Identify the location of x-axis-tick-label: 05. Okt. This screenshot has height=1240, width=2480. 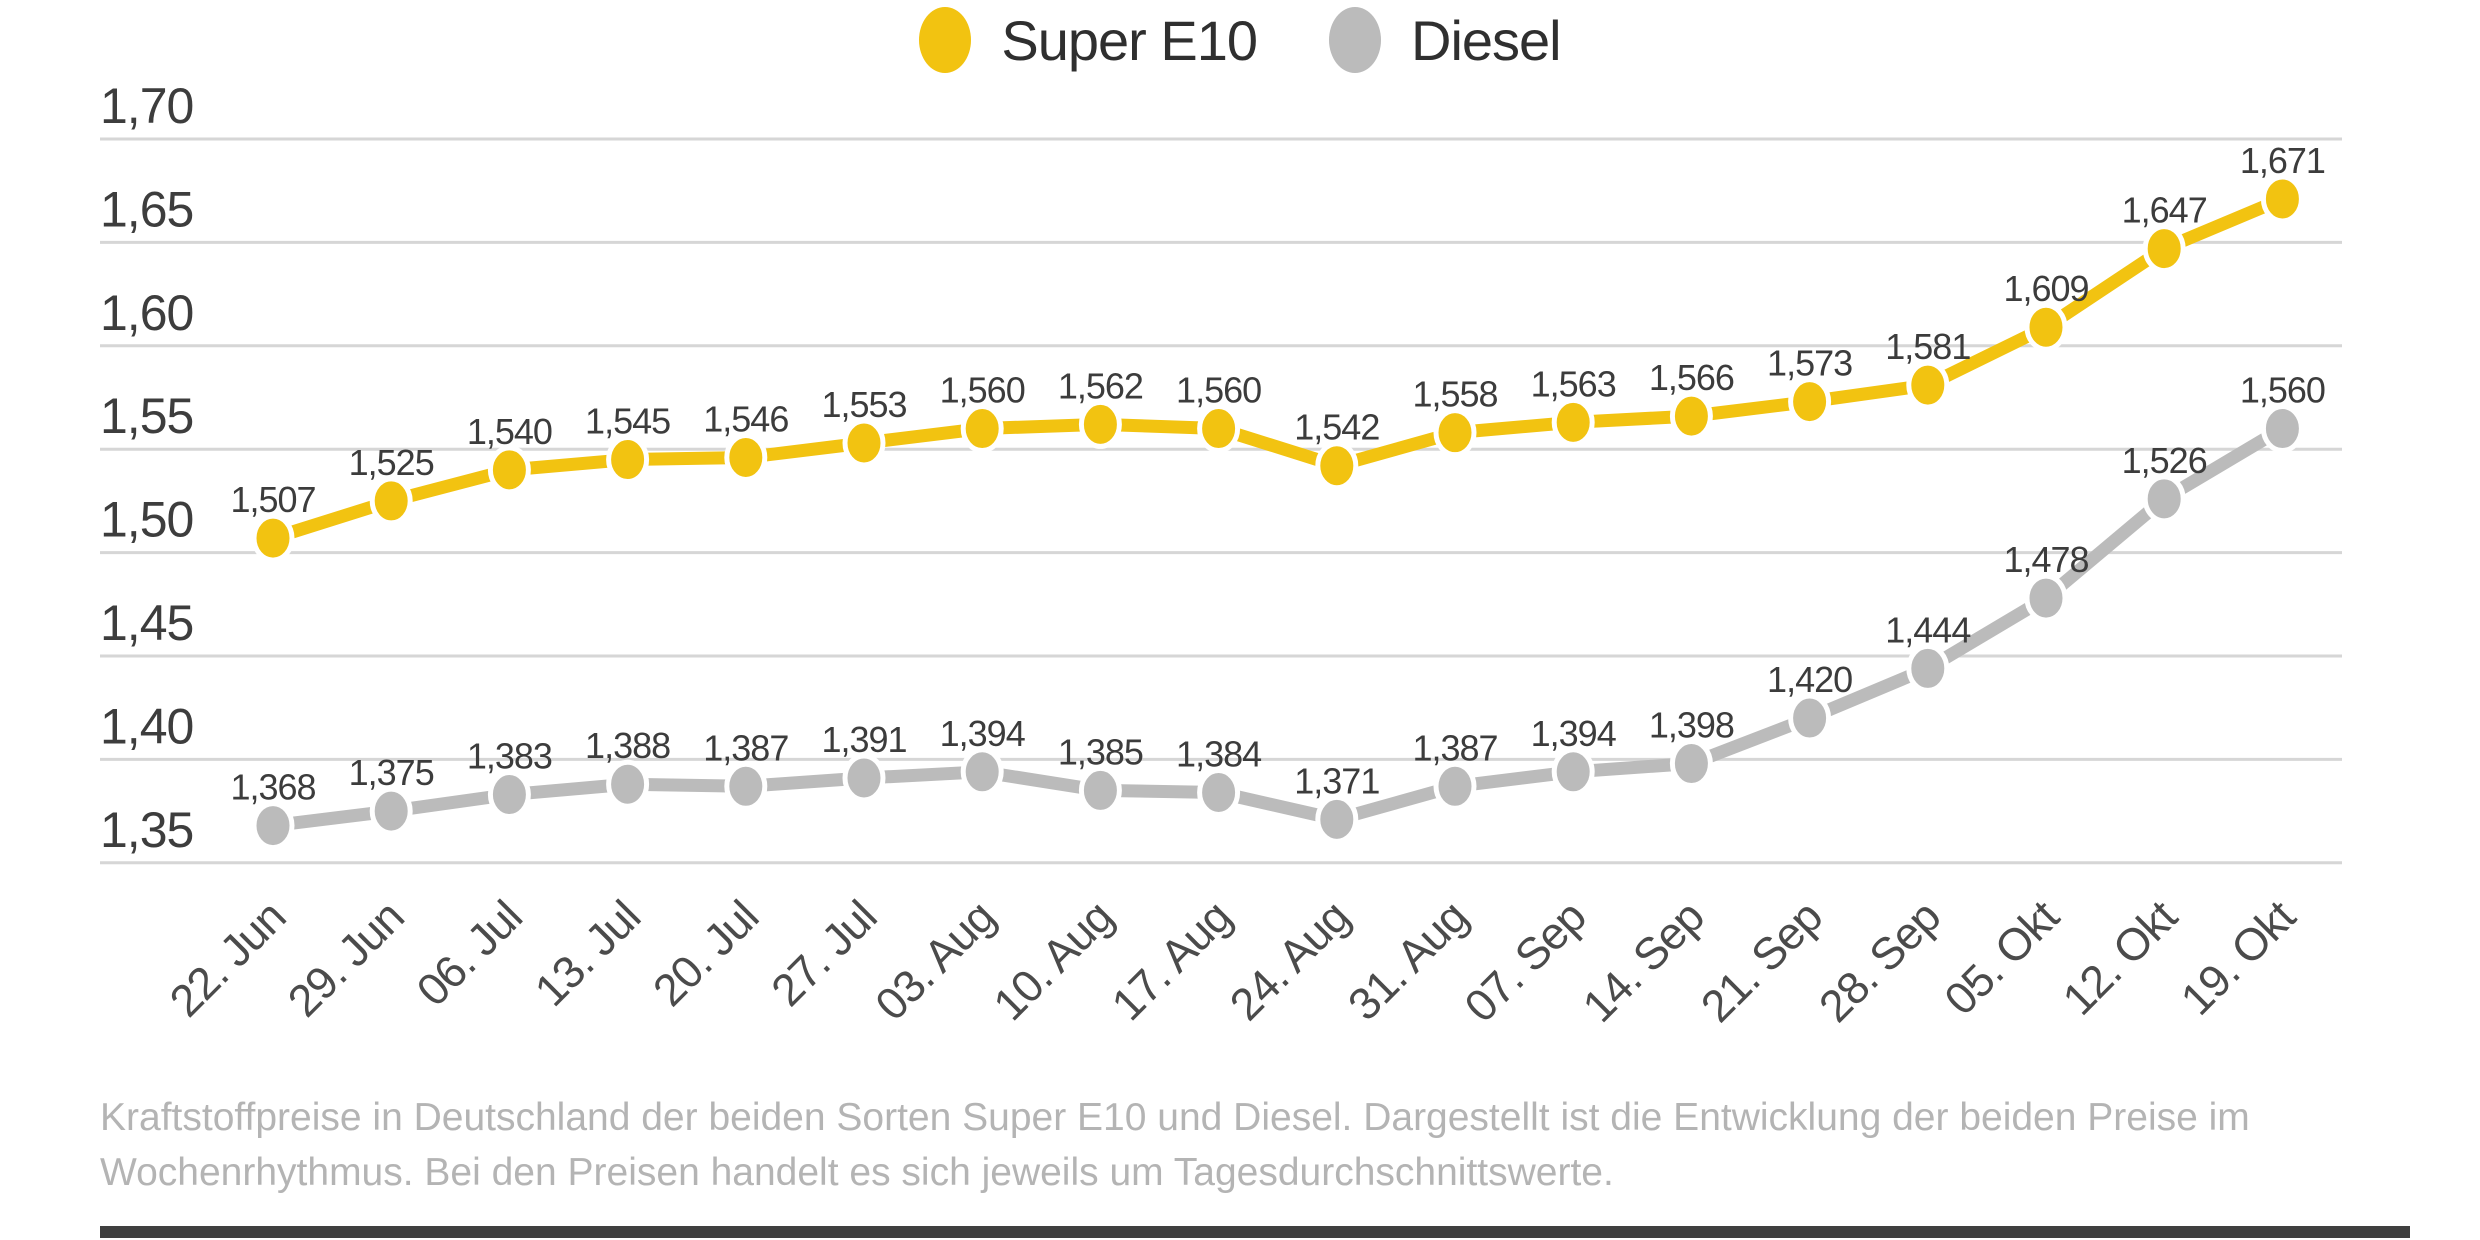
(2001, 957).